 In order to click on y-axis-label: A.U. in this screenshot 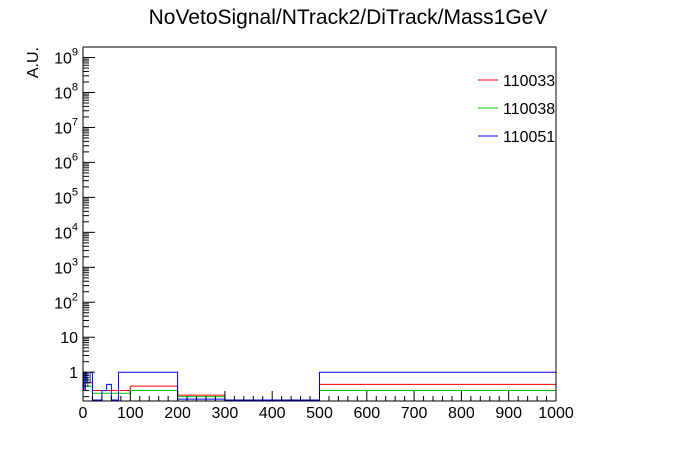, I will do `click(33, 62)`.